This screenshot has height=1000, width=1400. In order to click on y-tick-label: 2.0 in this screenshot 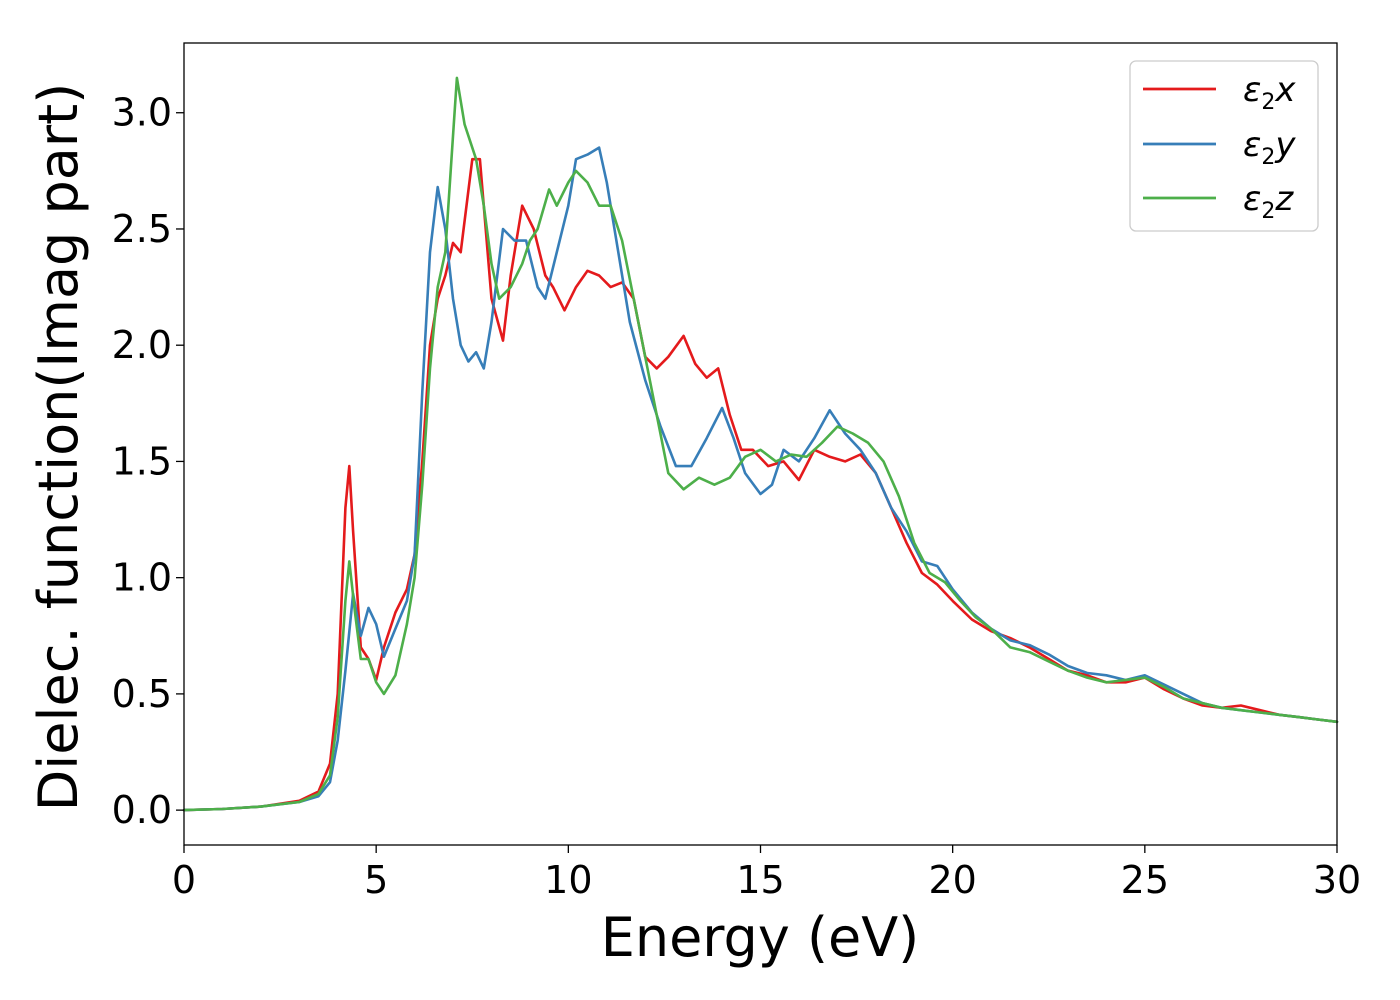, I will do `click(142, 345)`.